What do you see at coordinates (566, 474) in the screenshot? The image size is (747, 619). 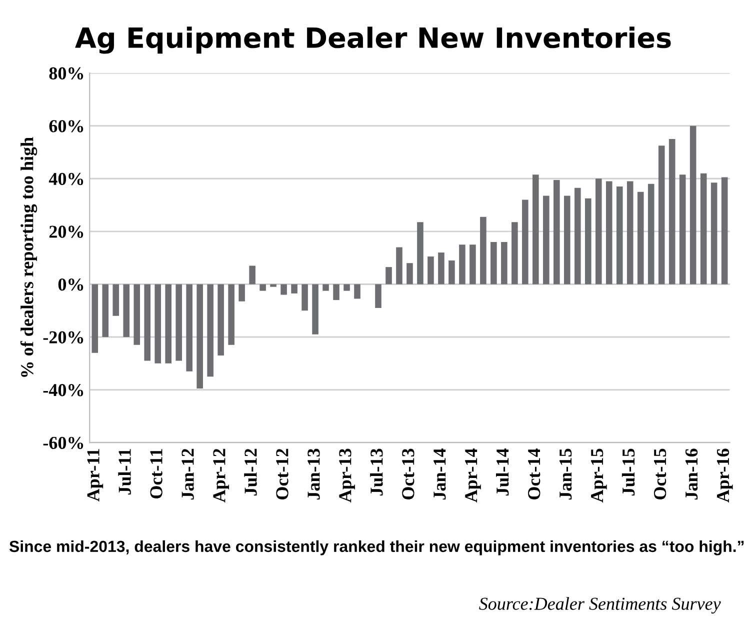 I see `x-tick-label: Jan-15` at bounding box center [566, 474].